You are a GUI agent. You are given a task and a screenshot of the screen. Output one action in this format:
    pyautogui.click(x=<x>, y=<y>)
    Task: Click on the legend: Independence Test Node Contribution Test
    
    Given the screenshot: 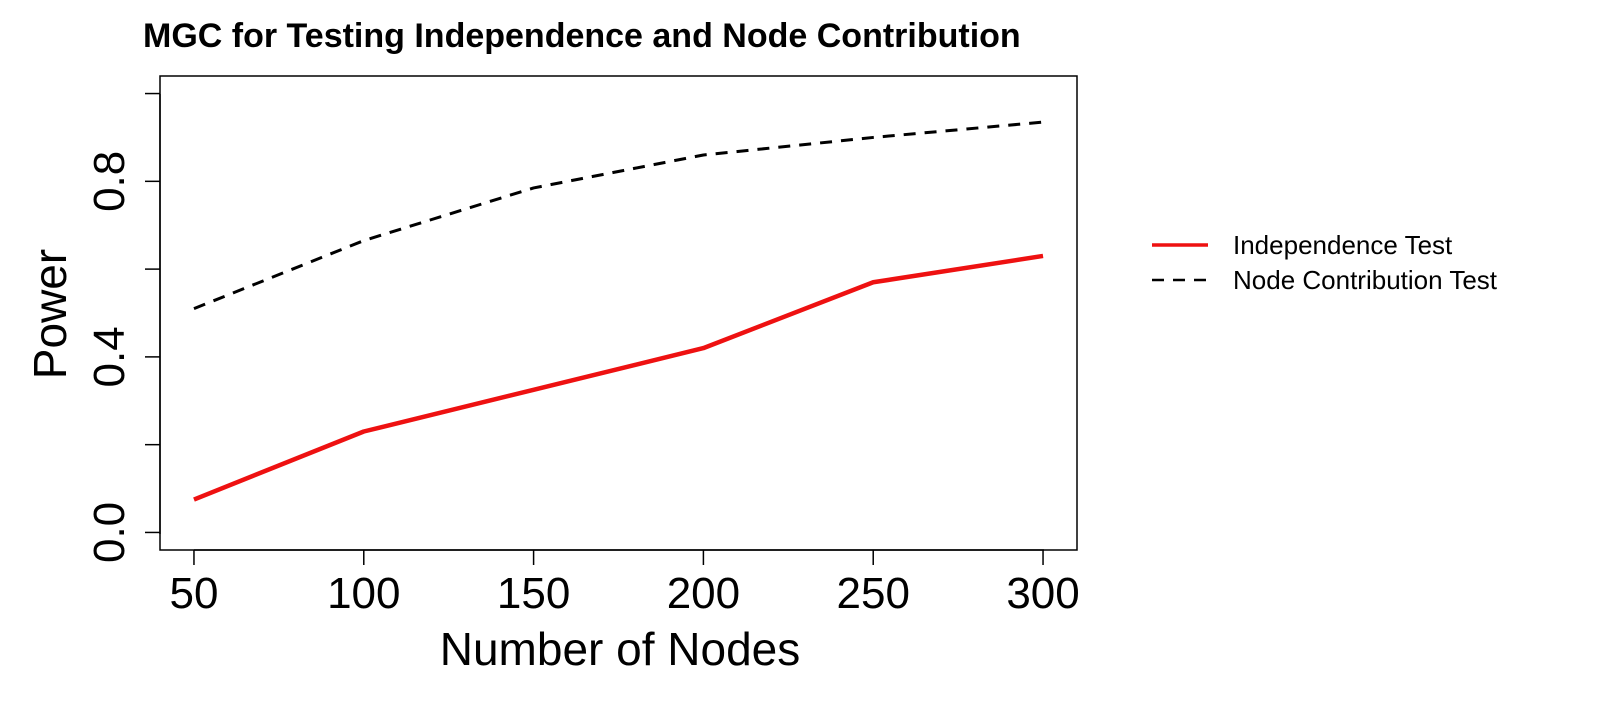 What is the action you would take?
    pyautogui.click(x=1325, y=262)
    